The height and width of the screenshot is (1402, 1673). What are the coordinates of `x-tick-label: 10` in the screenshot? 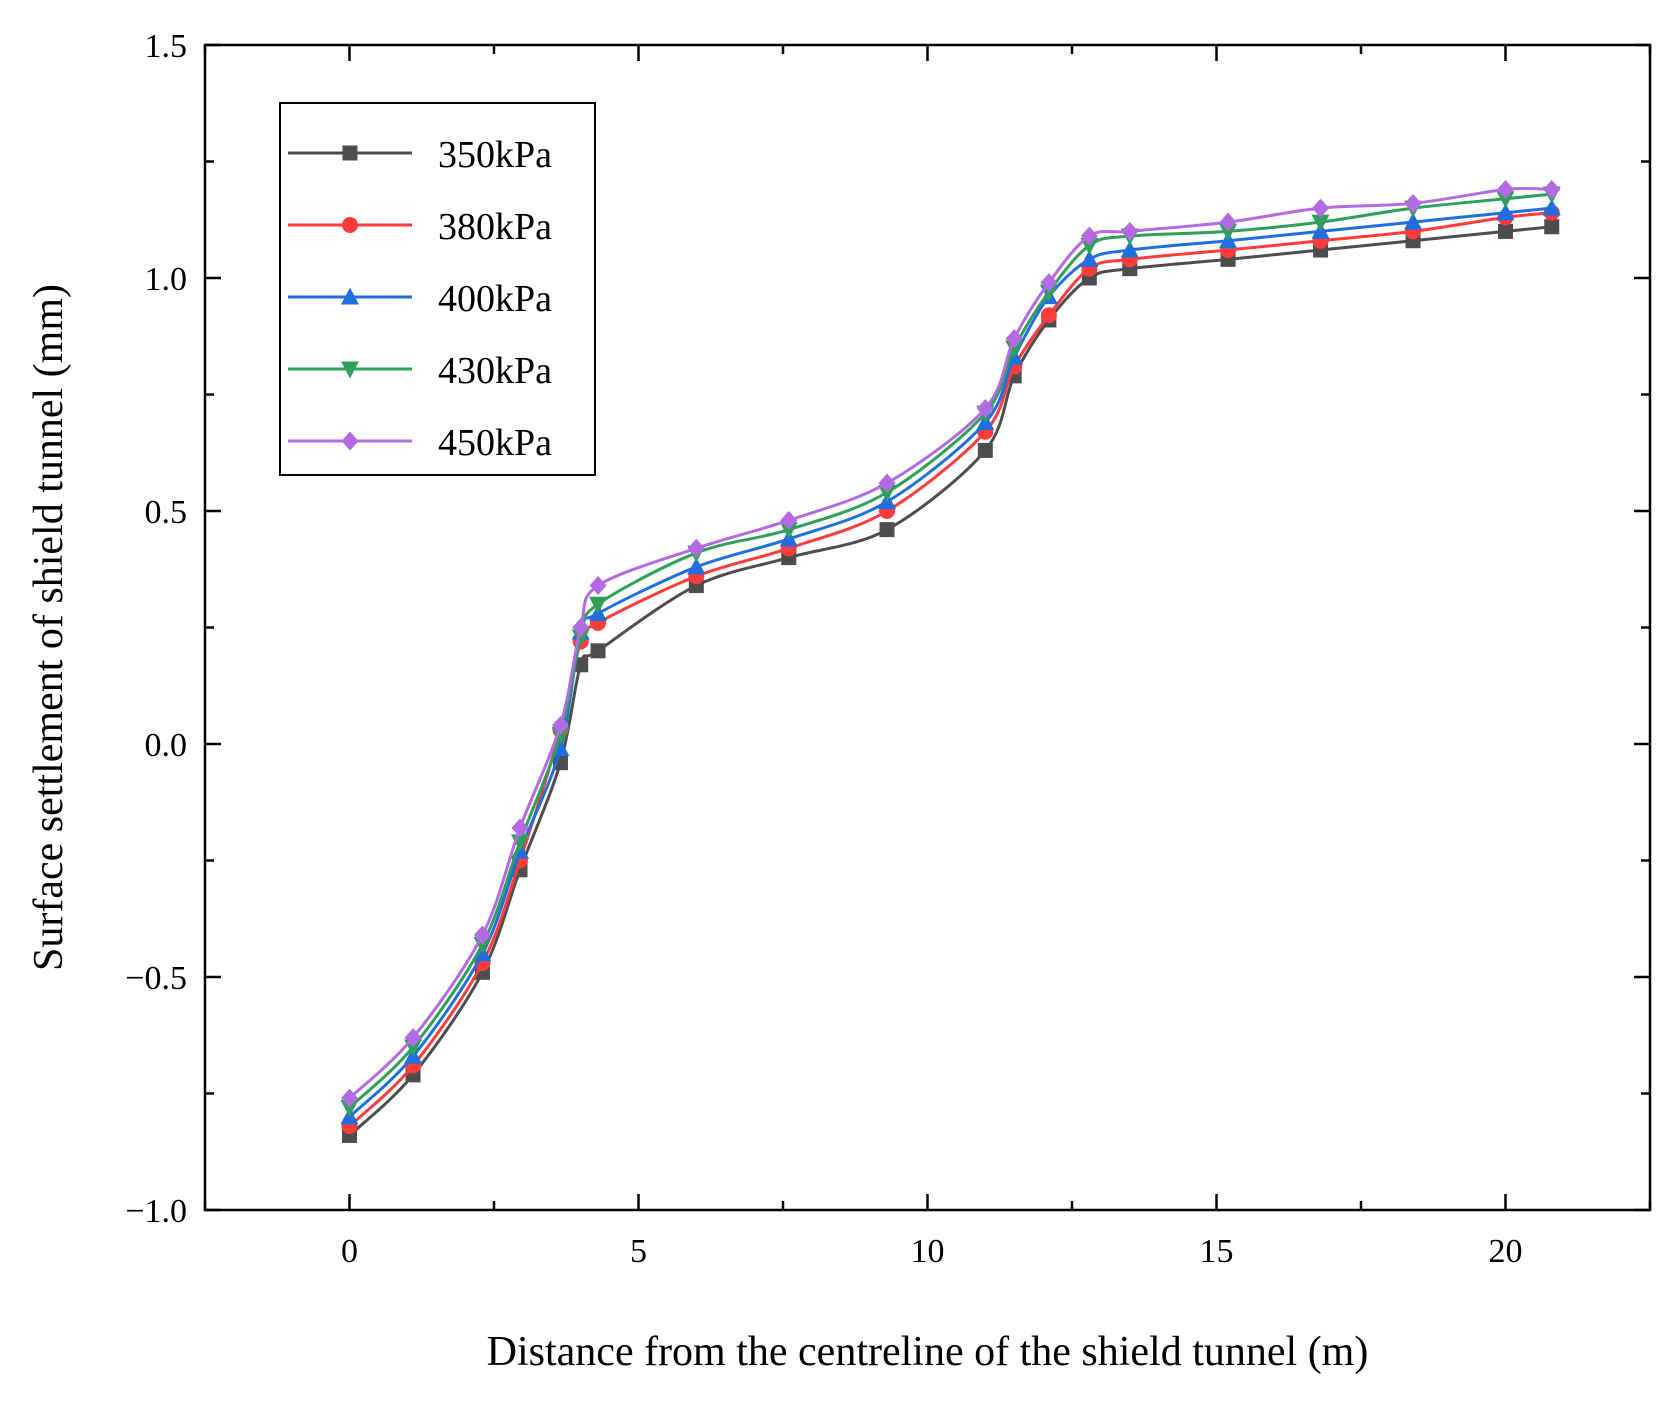 It's located at (928, 1251).